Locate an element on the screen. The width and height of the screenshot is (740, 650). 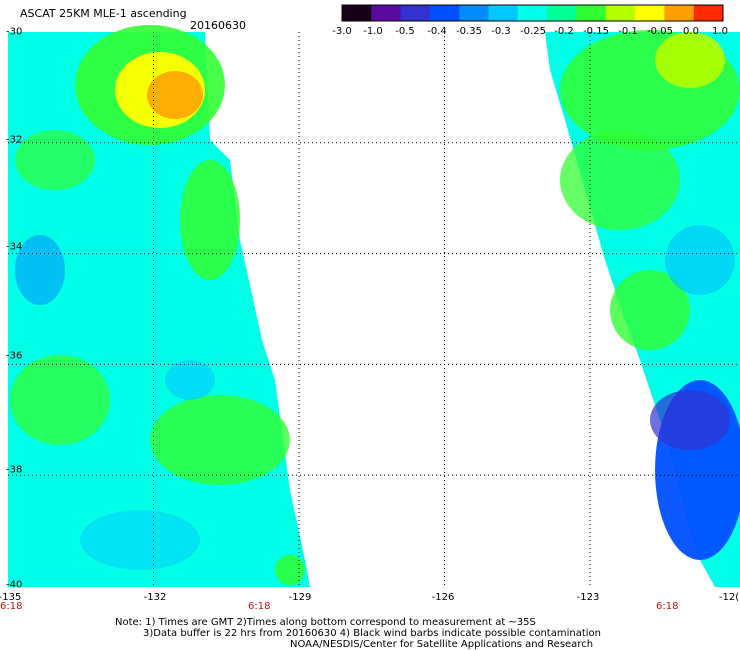
lon-label: -132 is located at coordinates (155, 597).